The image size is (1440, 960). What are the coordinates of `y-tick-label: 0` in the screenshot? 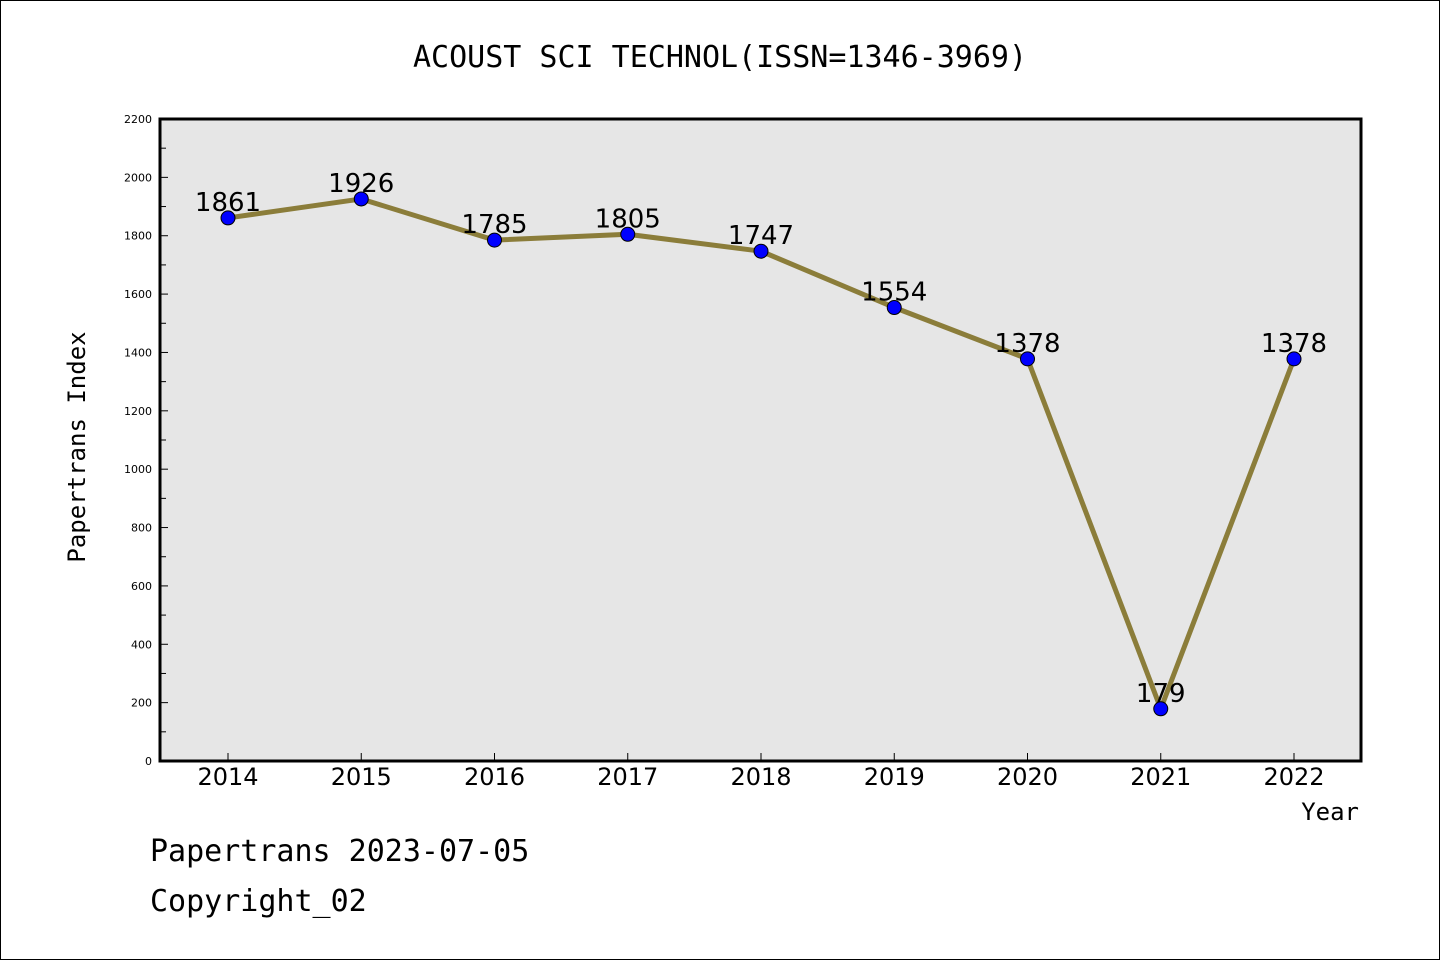 It's located at (148, 761).